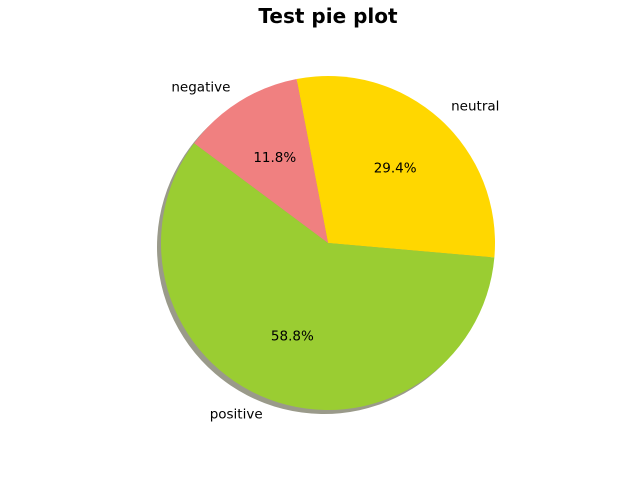 Image resolution: width=640 pixels, height=480 pixels. What do you see at coordinates (236, 415) in the screenshot?
I see `pie-category-label-positive: positive` at bounding box center [236, 415].